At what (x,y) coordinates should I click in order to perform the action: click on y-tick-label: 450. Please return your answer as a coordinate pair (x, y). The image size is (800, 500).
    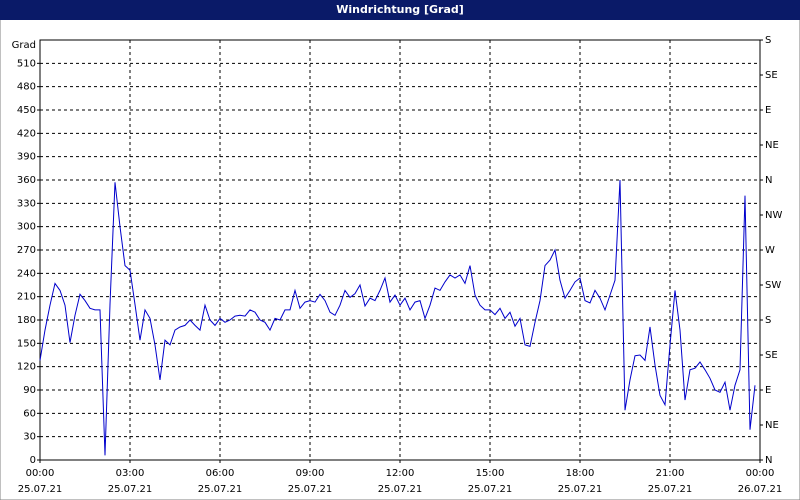
    Looking at the image, I should click on (26, 110).